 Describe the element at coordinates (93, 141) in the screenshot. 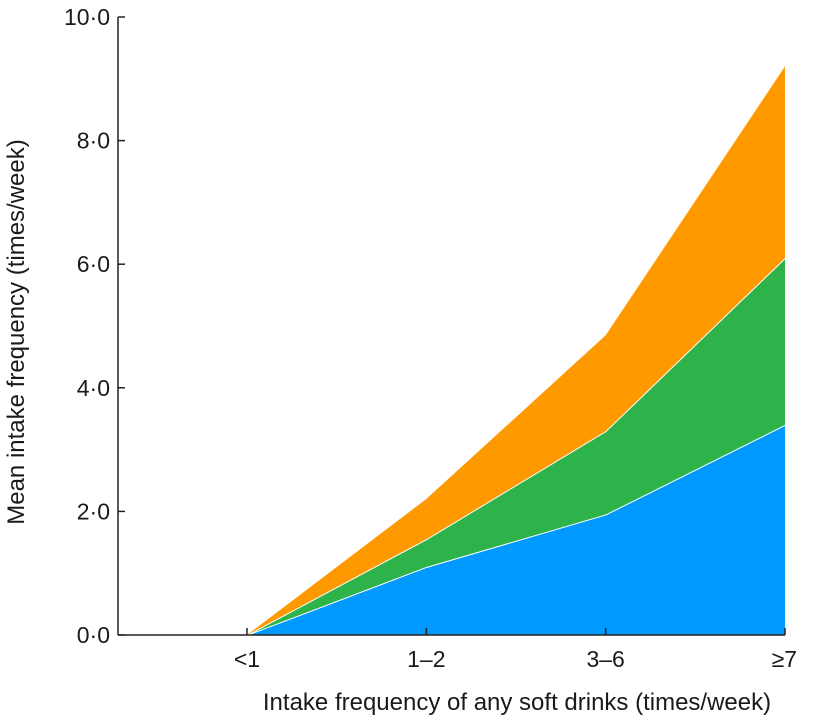

I see `y-tick-label: 8·0` at that location.